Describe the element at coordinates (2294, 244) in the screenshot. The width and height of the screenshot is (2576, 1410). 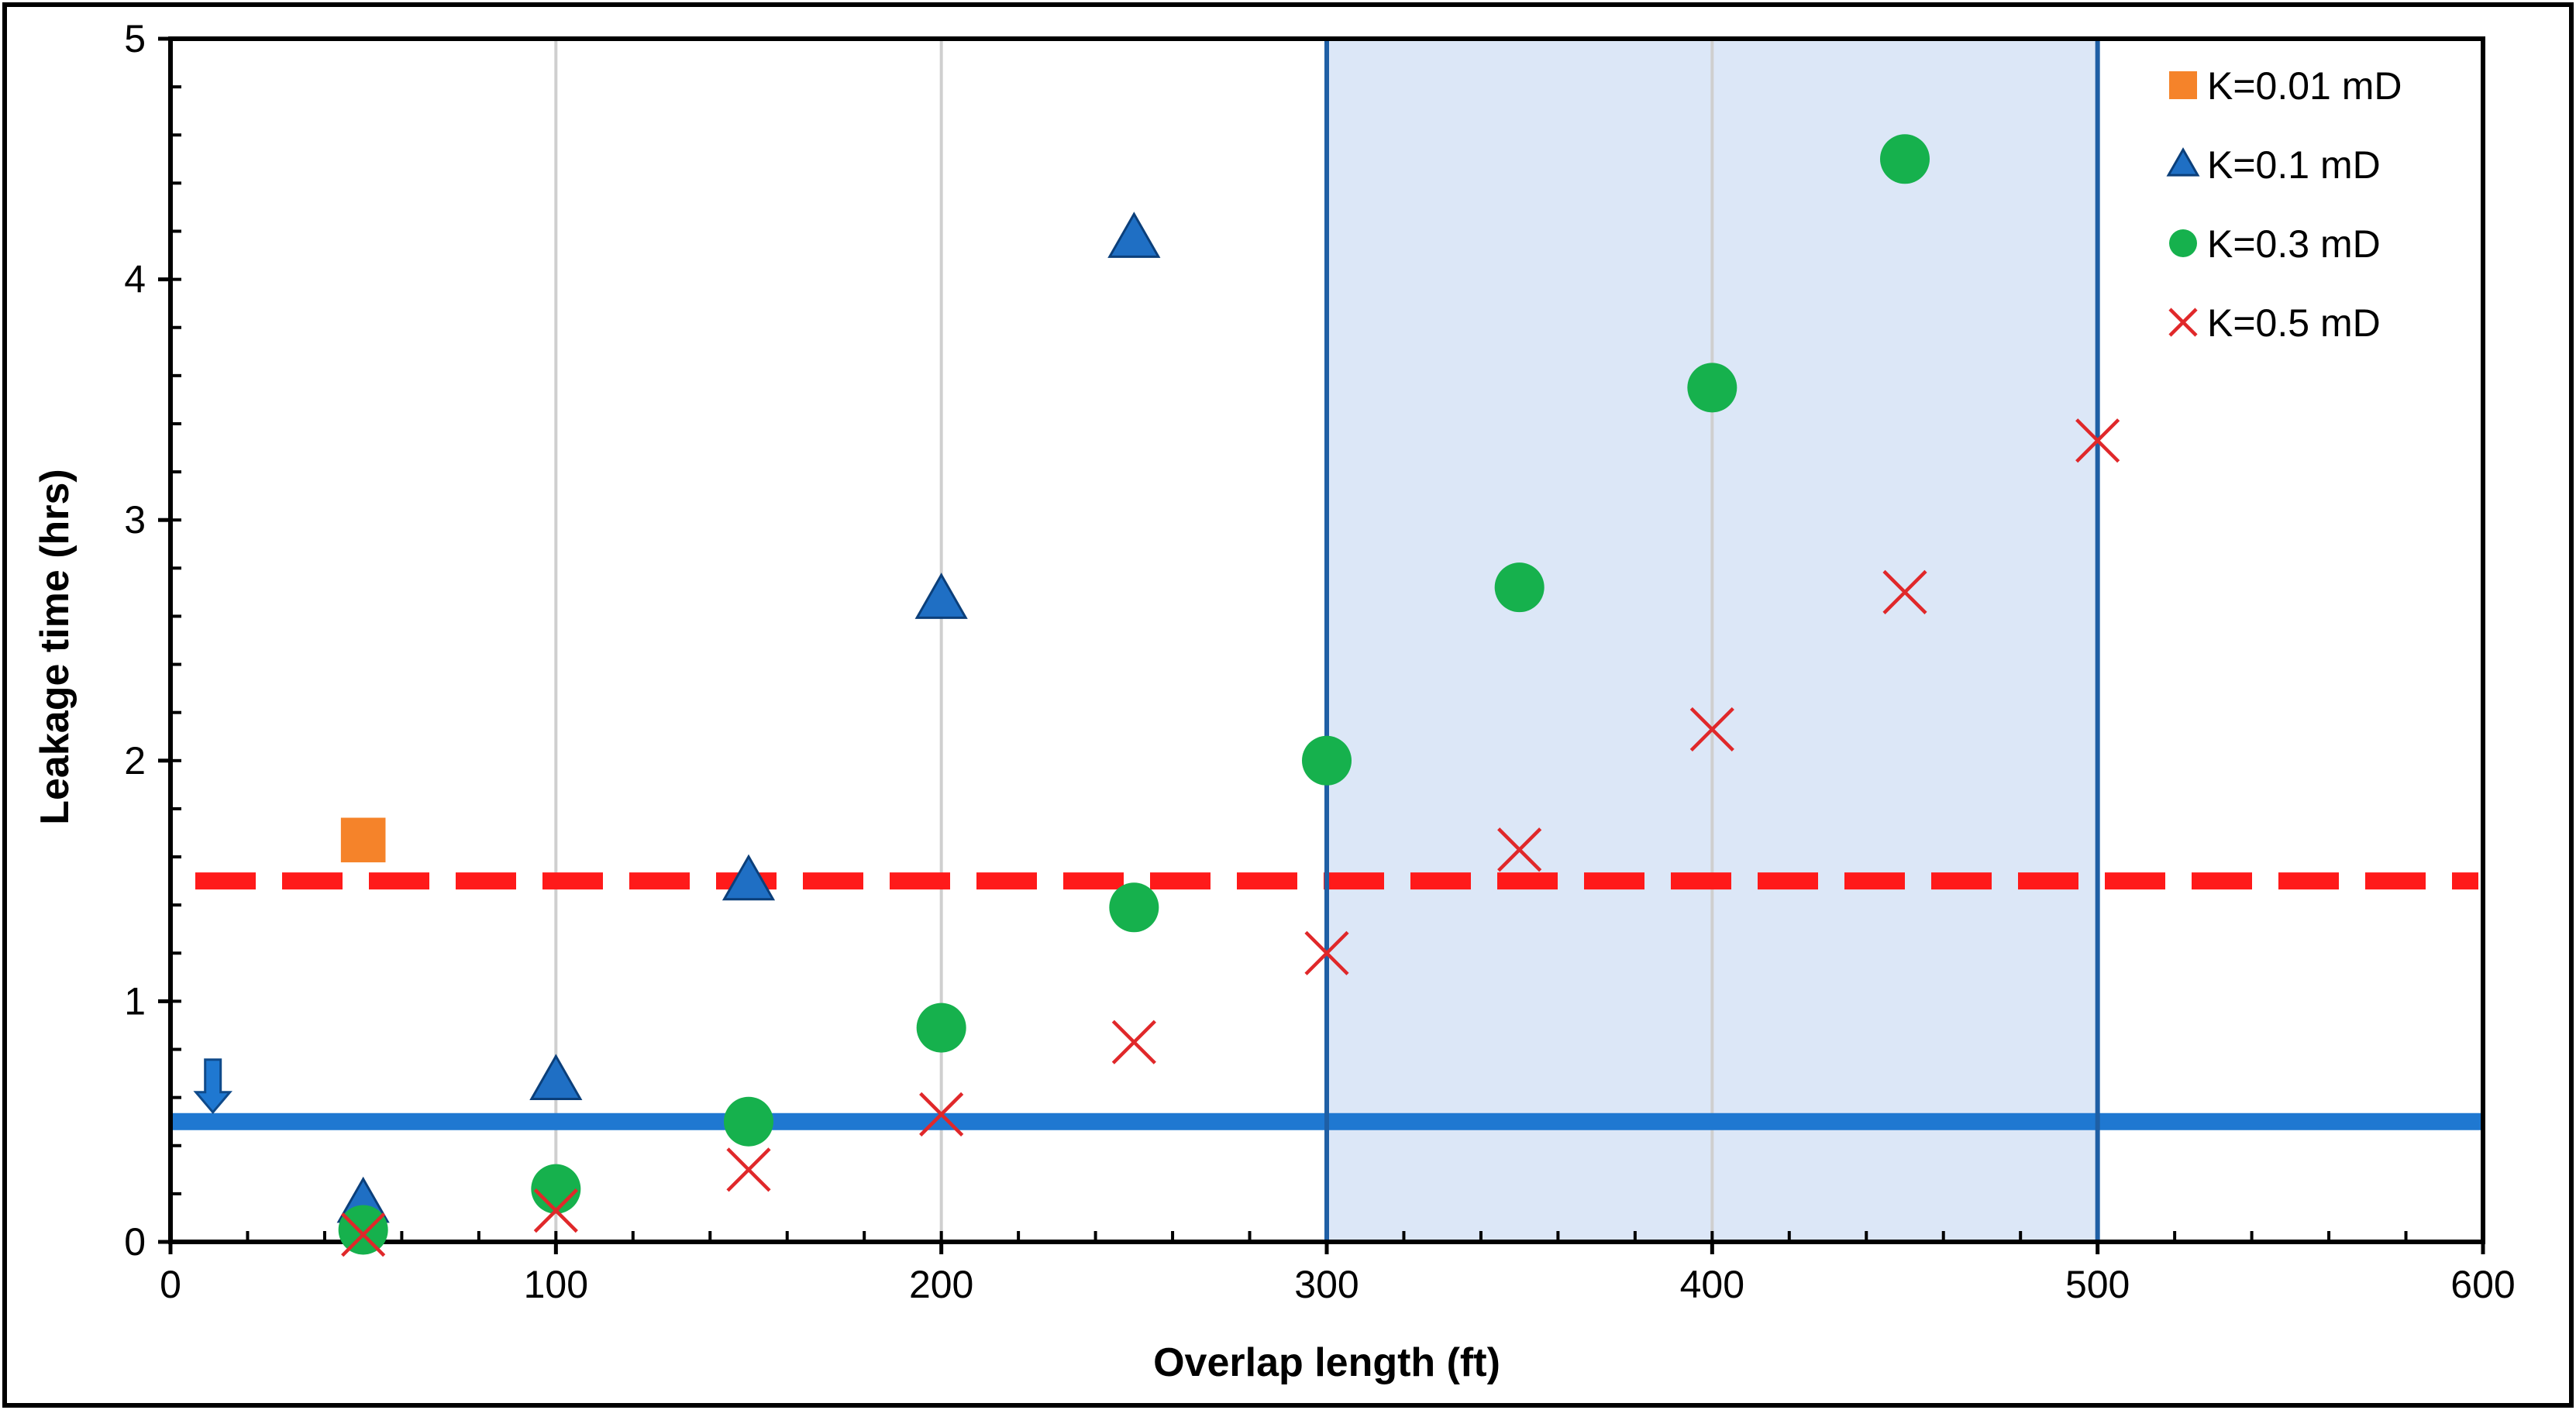
I see `legend-label-2: K=0.3 mD` at that location.